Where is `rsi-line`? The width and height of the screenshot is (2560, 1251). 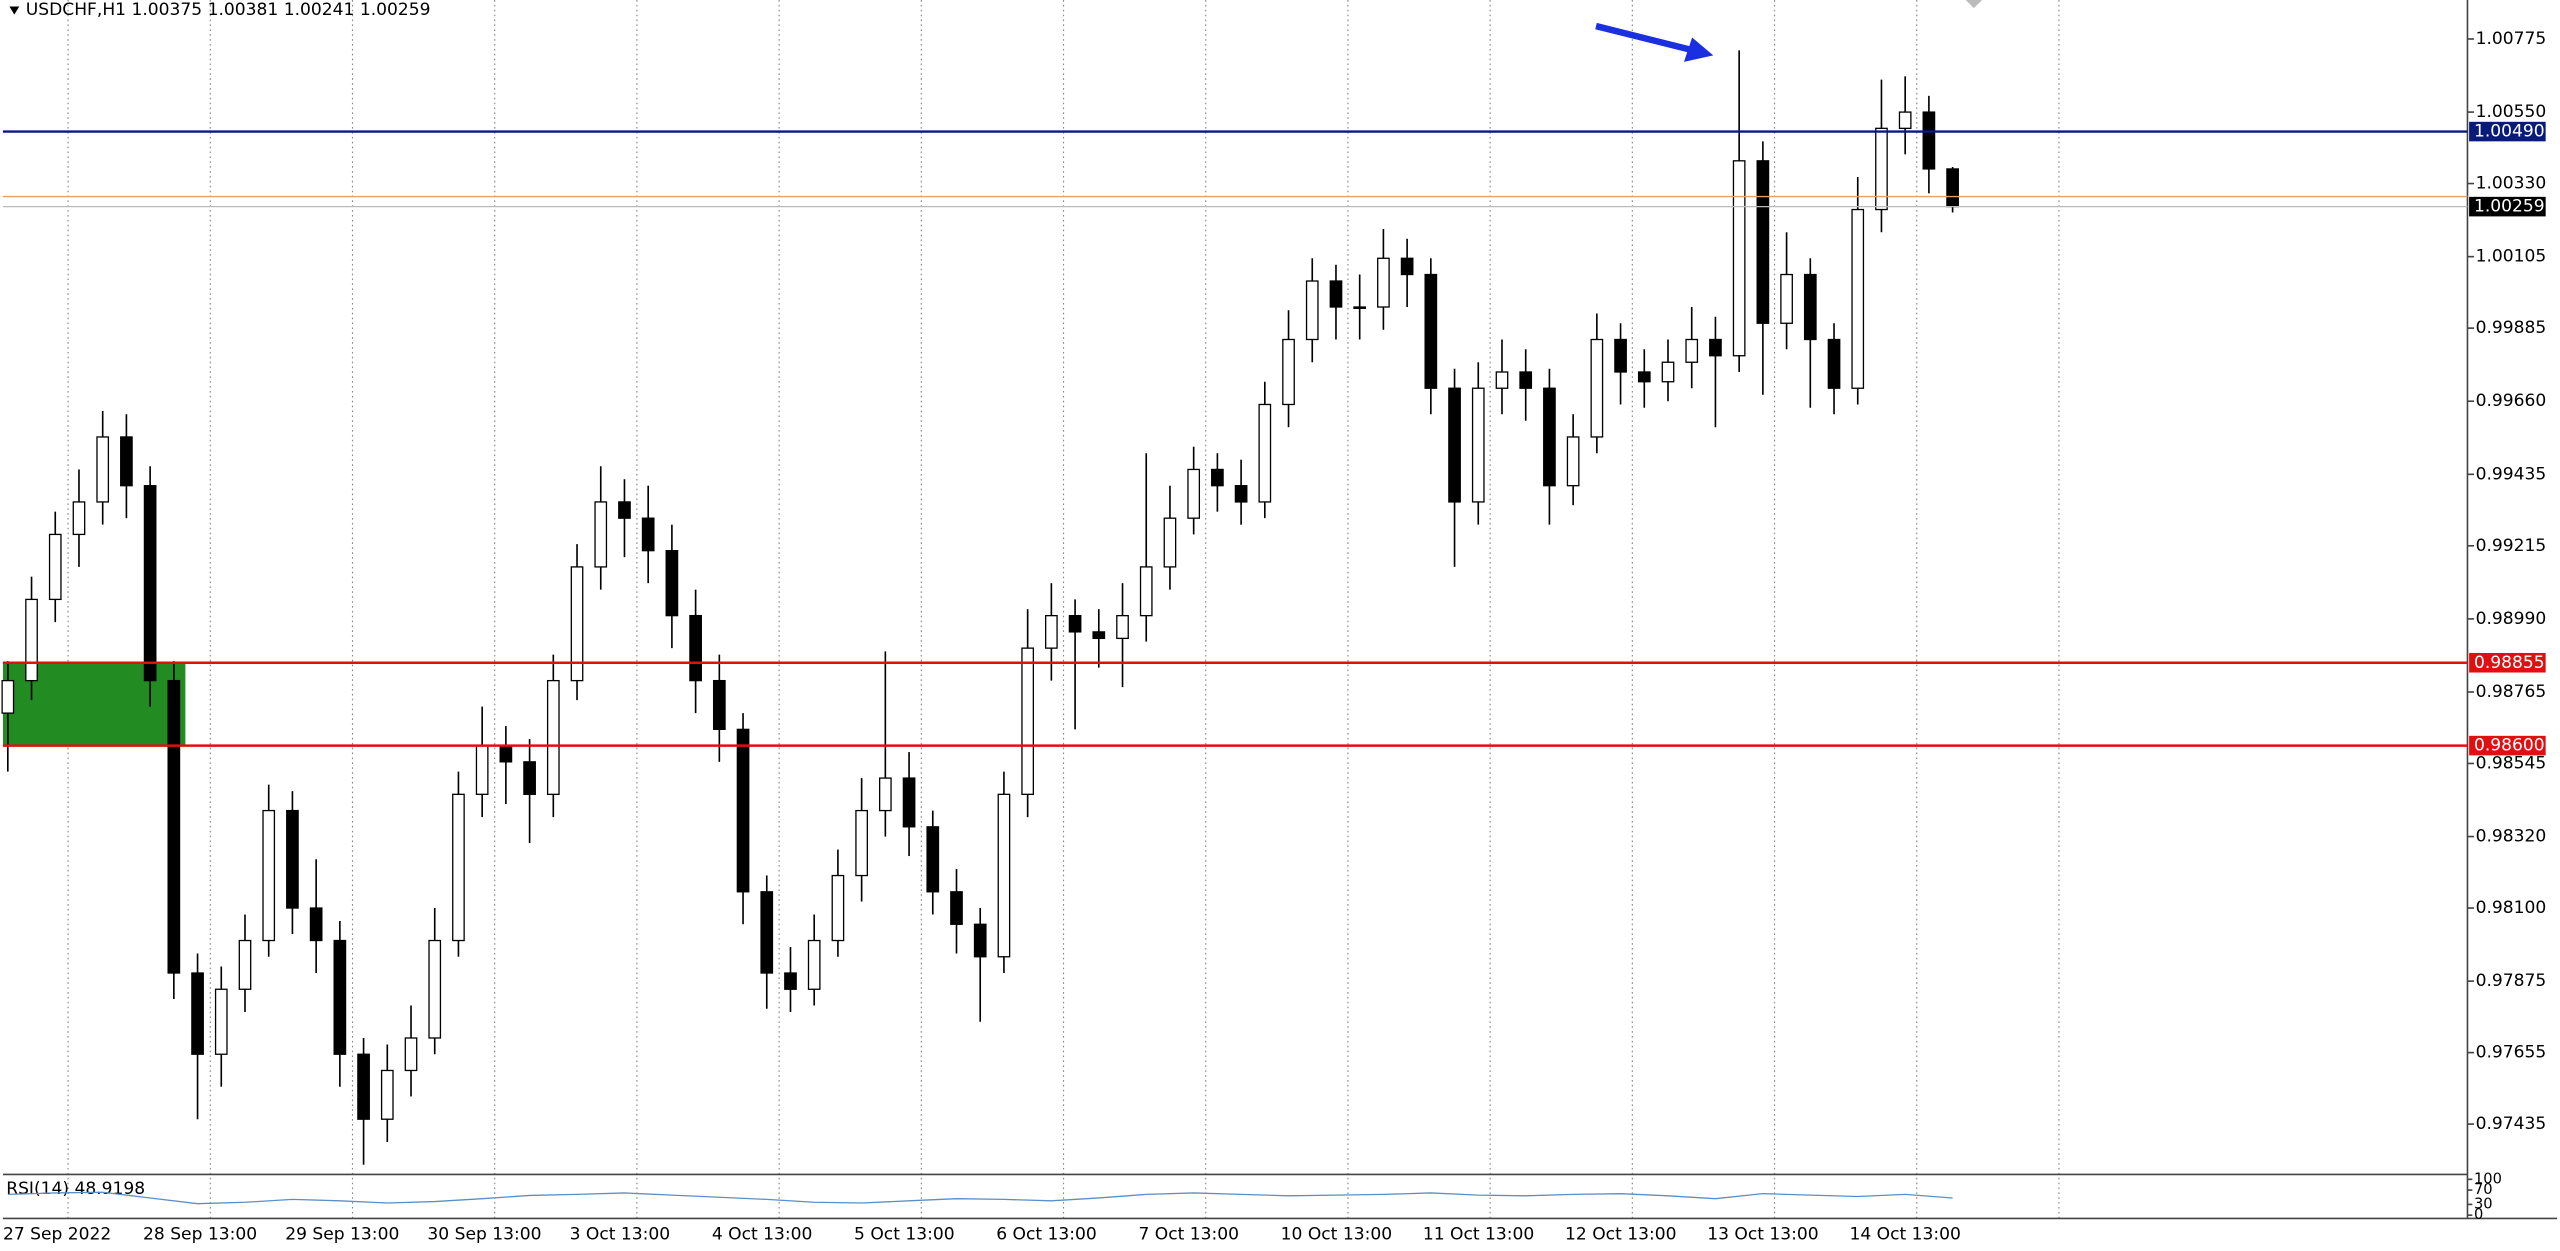
rsi-line is located at coordinates (980, 1198).